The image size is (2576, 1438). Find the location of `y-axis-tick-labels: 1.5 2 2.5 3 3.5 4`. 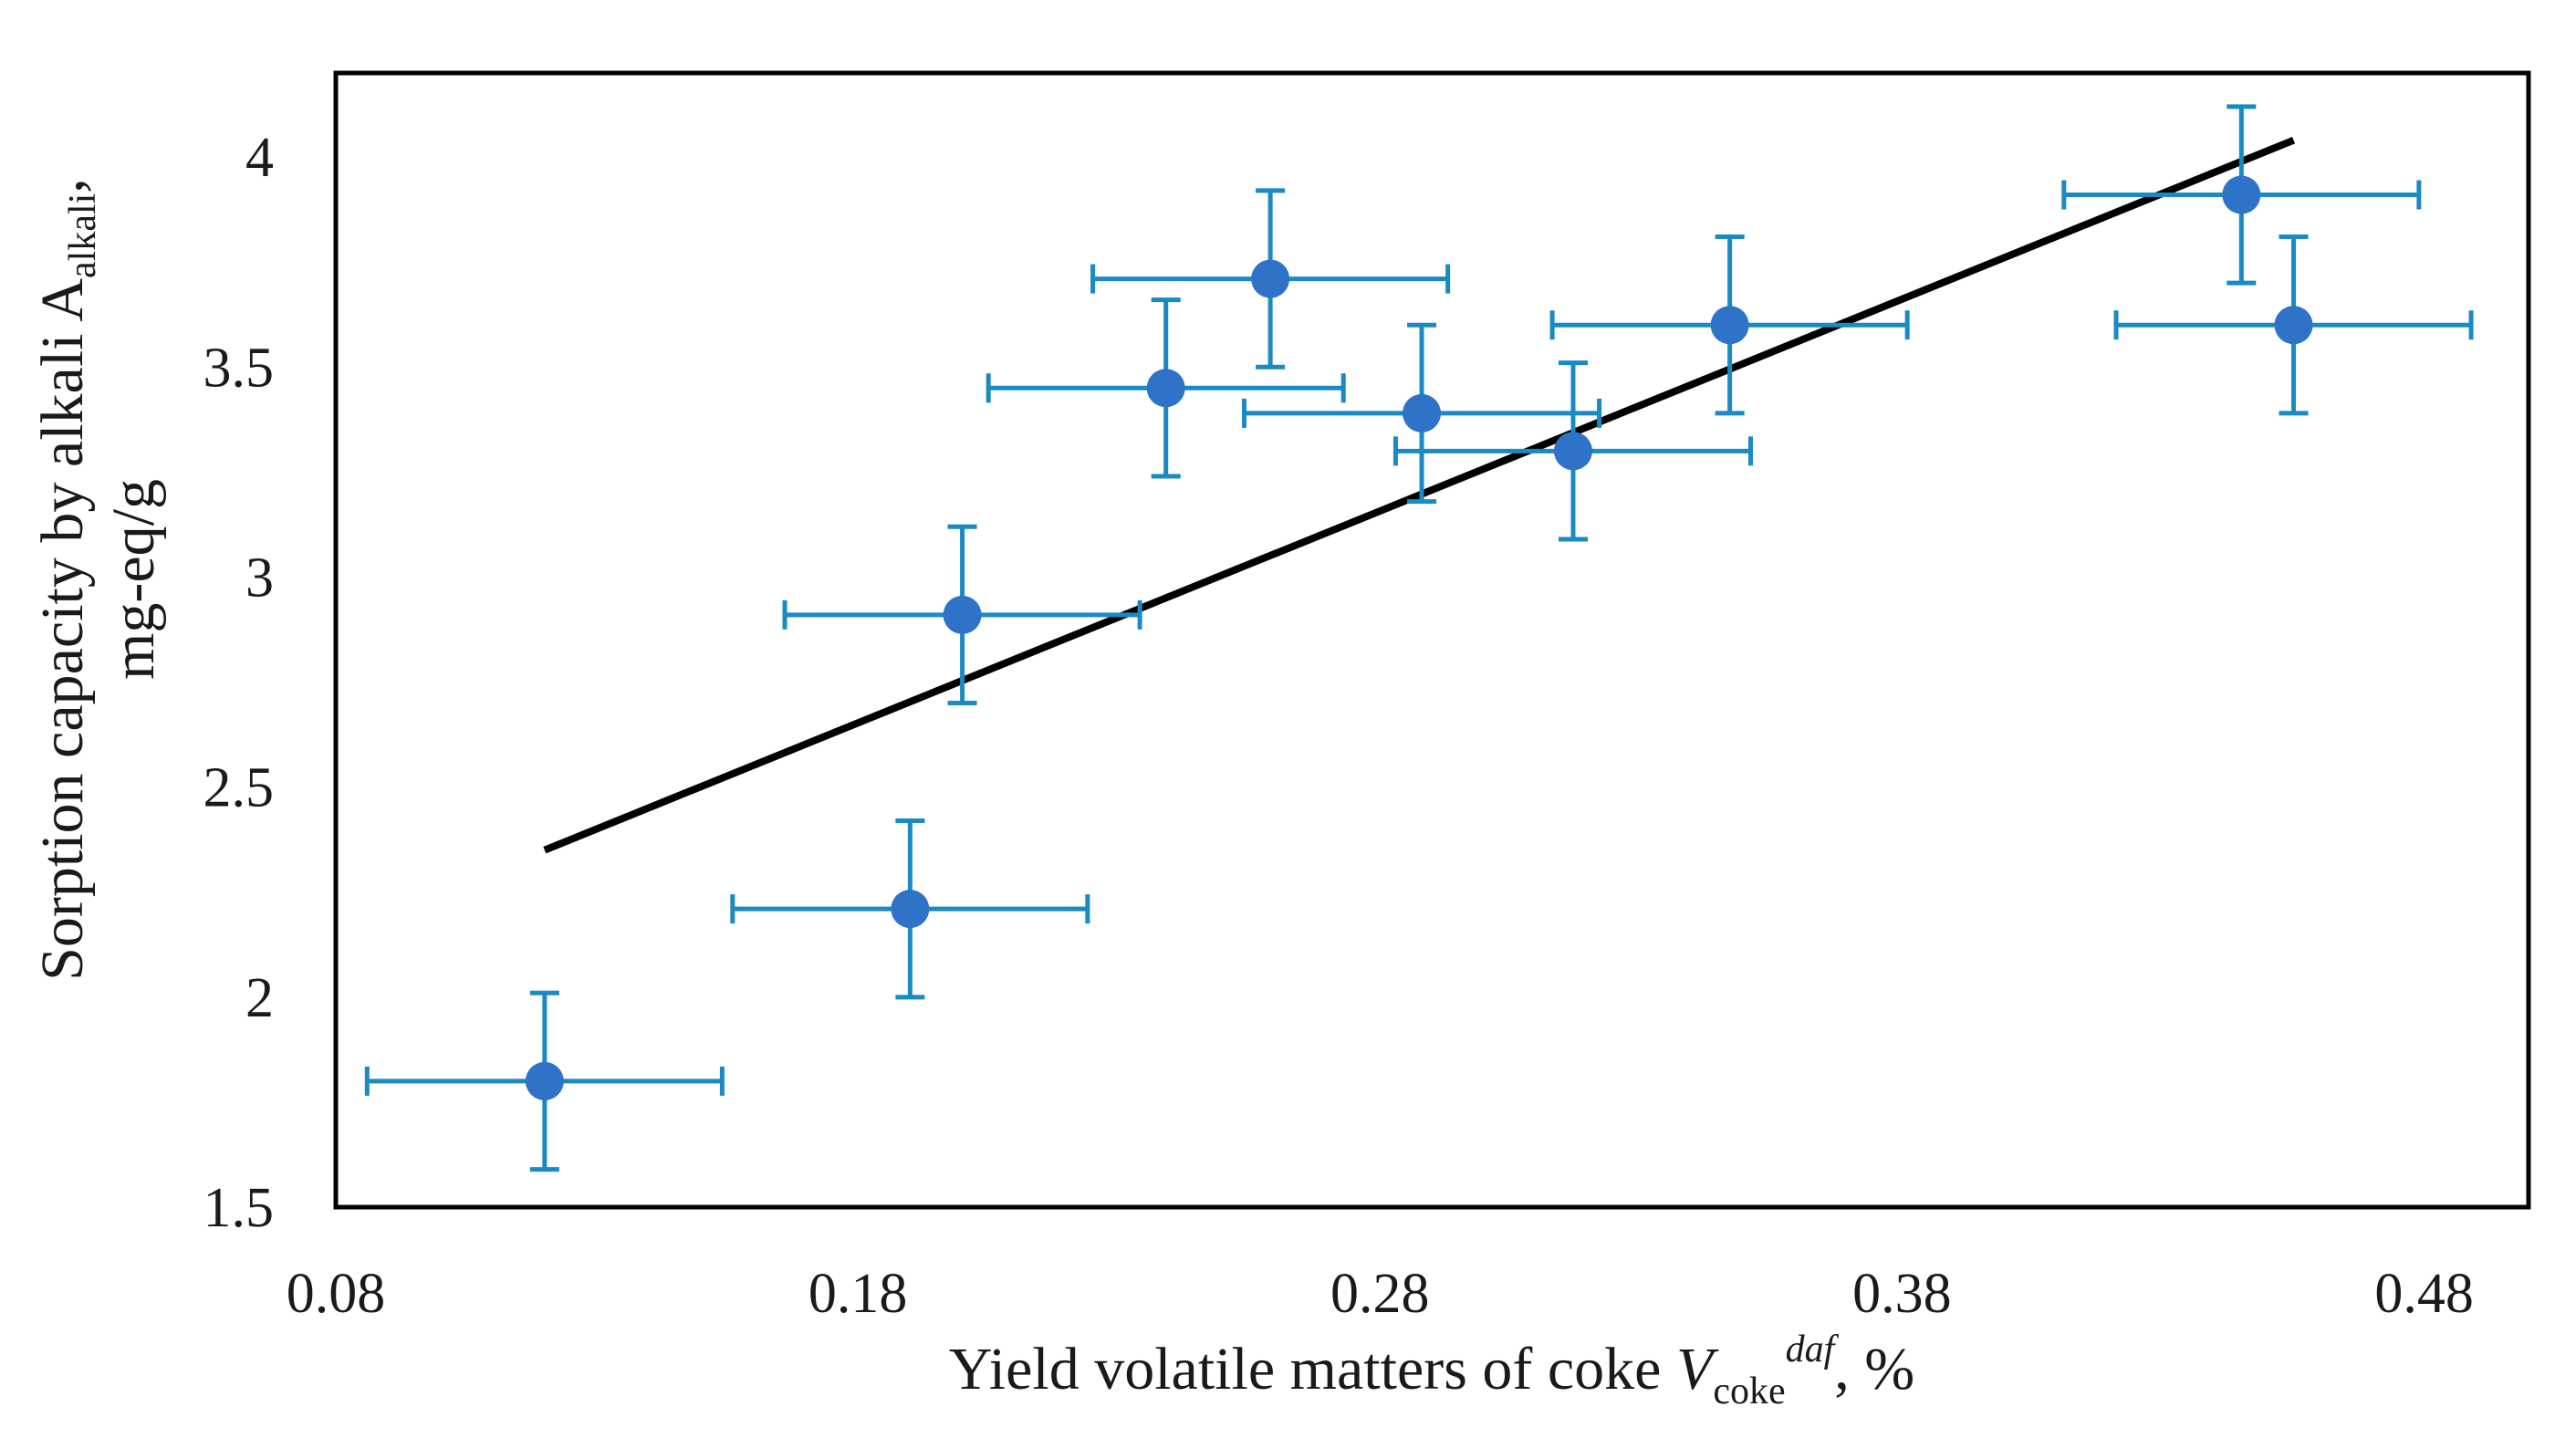

y-axis-tick-labels: 1.5 2 2.5 3 3.5 4 is located at coordinates (239, 683).